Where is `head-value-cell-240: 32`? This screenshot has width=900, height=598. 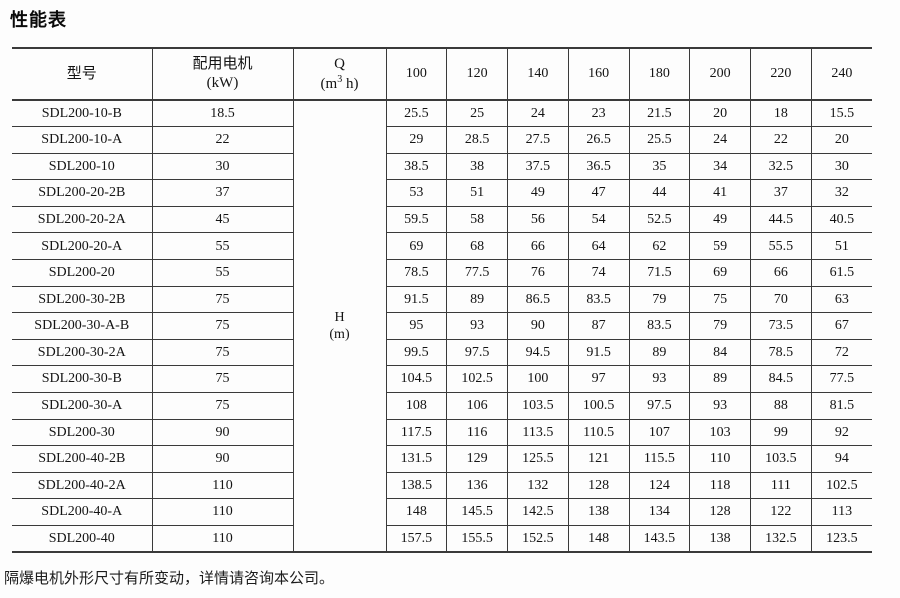
head-value-cell-240: 32 is located at coordinates (841, 193).